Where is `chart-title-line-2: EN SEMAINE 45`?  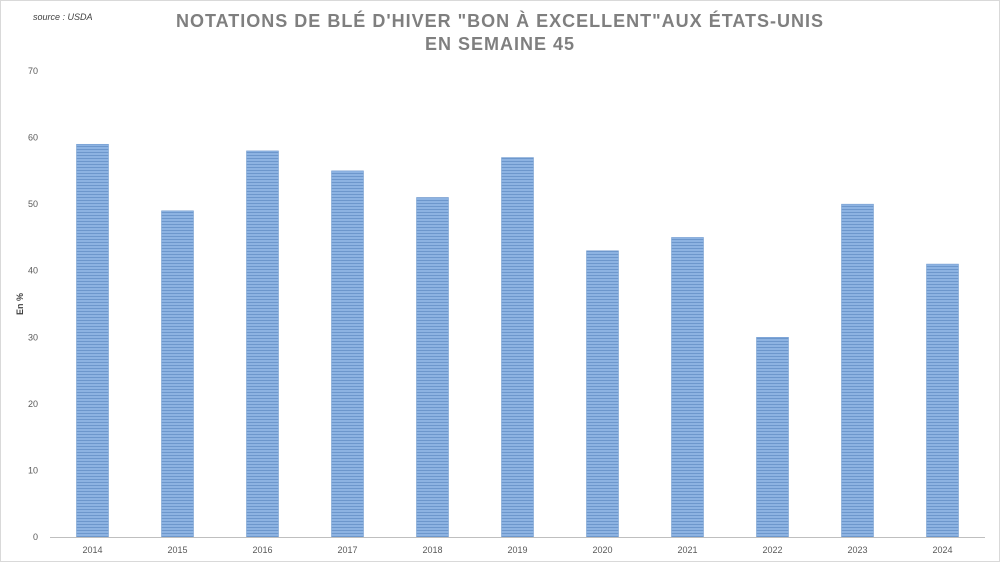 chart-title-line-2: EN SEMAINE 45 is located at coordinates (500, 44).